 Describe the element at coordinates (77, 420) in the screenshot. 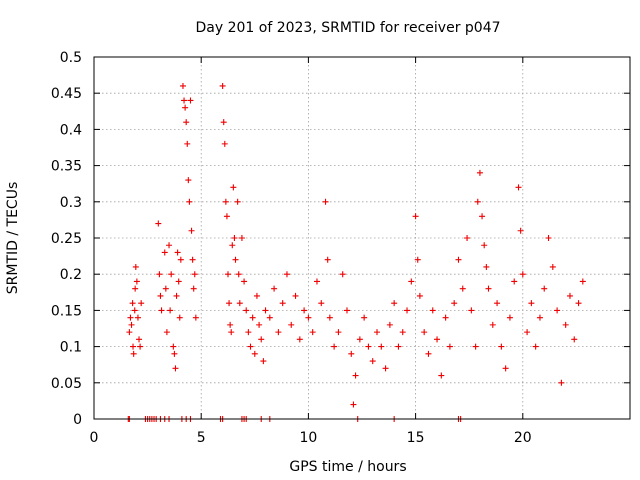

I see `y-tick-label: 0` at that location.